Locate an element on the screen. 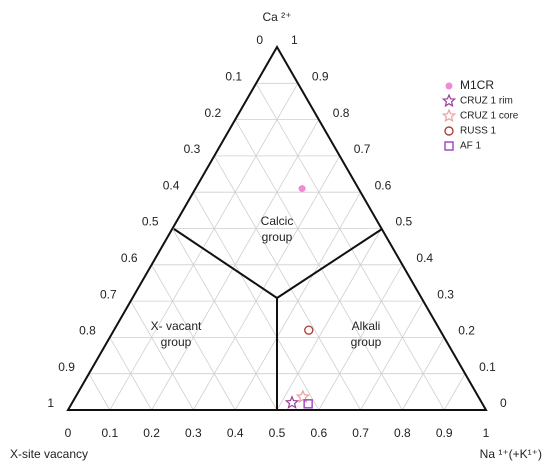 Image resolution: width=550 pixels, height=469 pixels. right-tick-label: 0.5 is located at coordinates (404, 222).